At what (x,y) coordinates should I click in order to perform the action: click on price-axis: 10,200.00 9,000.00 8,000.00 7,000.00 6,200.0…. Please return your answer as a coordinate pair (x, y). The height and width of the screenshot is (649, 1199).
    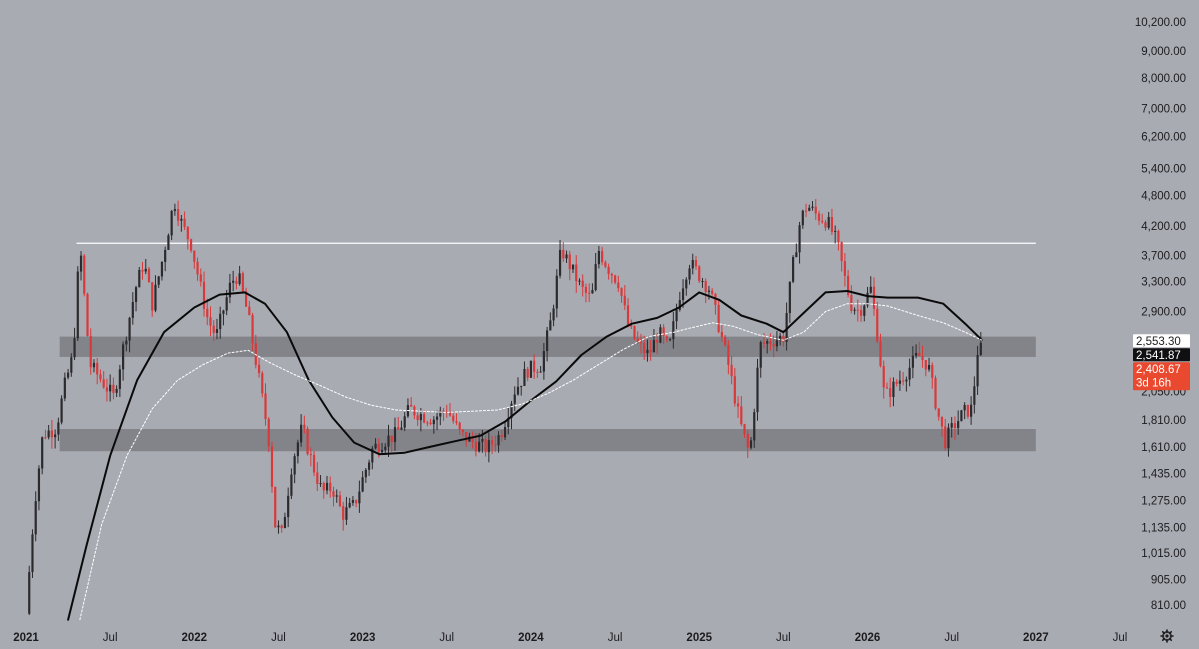
    Looking at the image, I should click on (1160, 314).